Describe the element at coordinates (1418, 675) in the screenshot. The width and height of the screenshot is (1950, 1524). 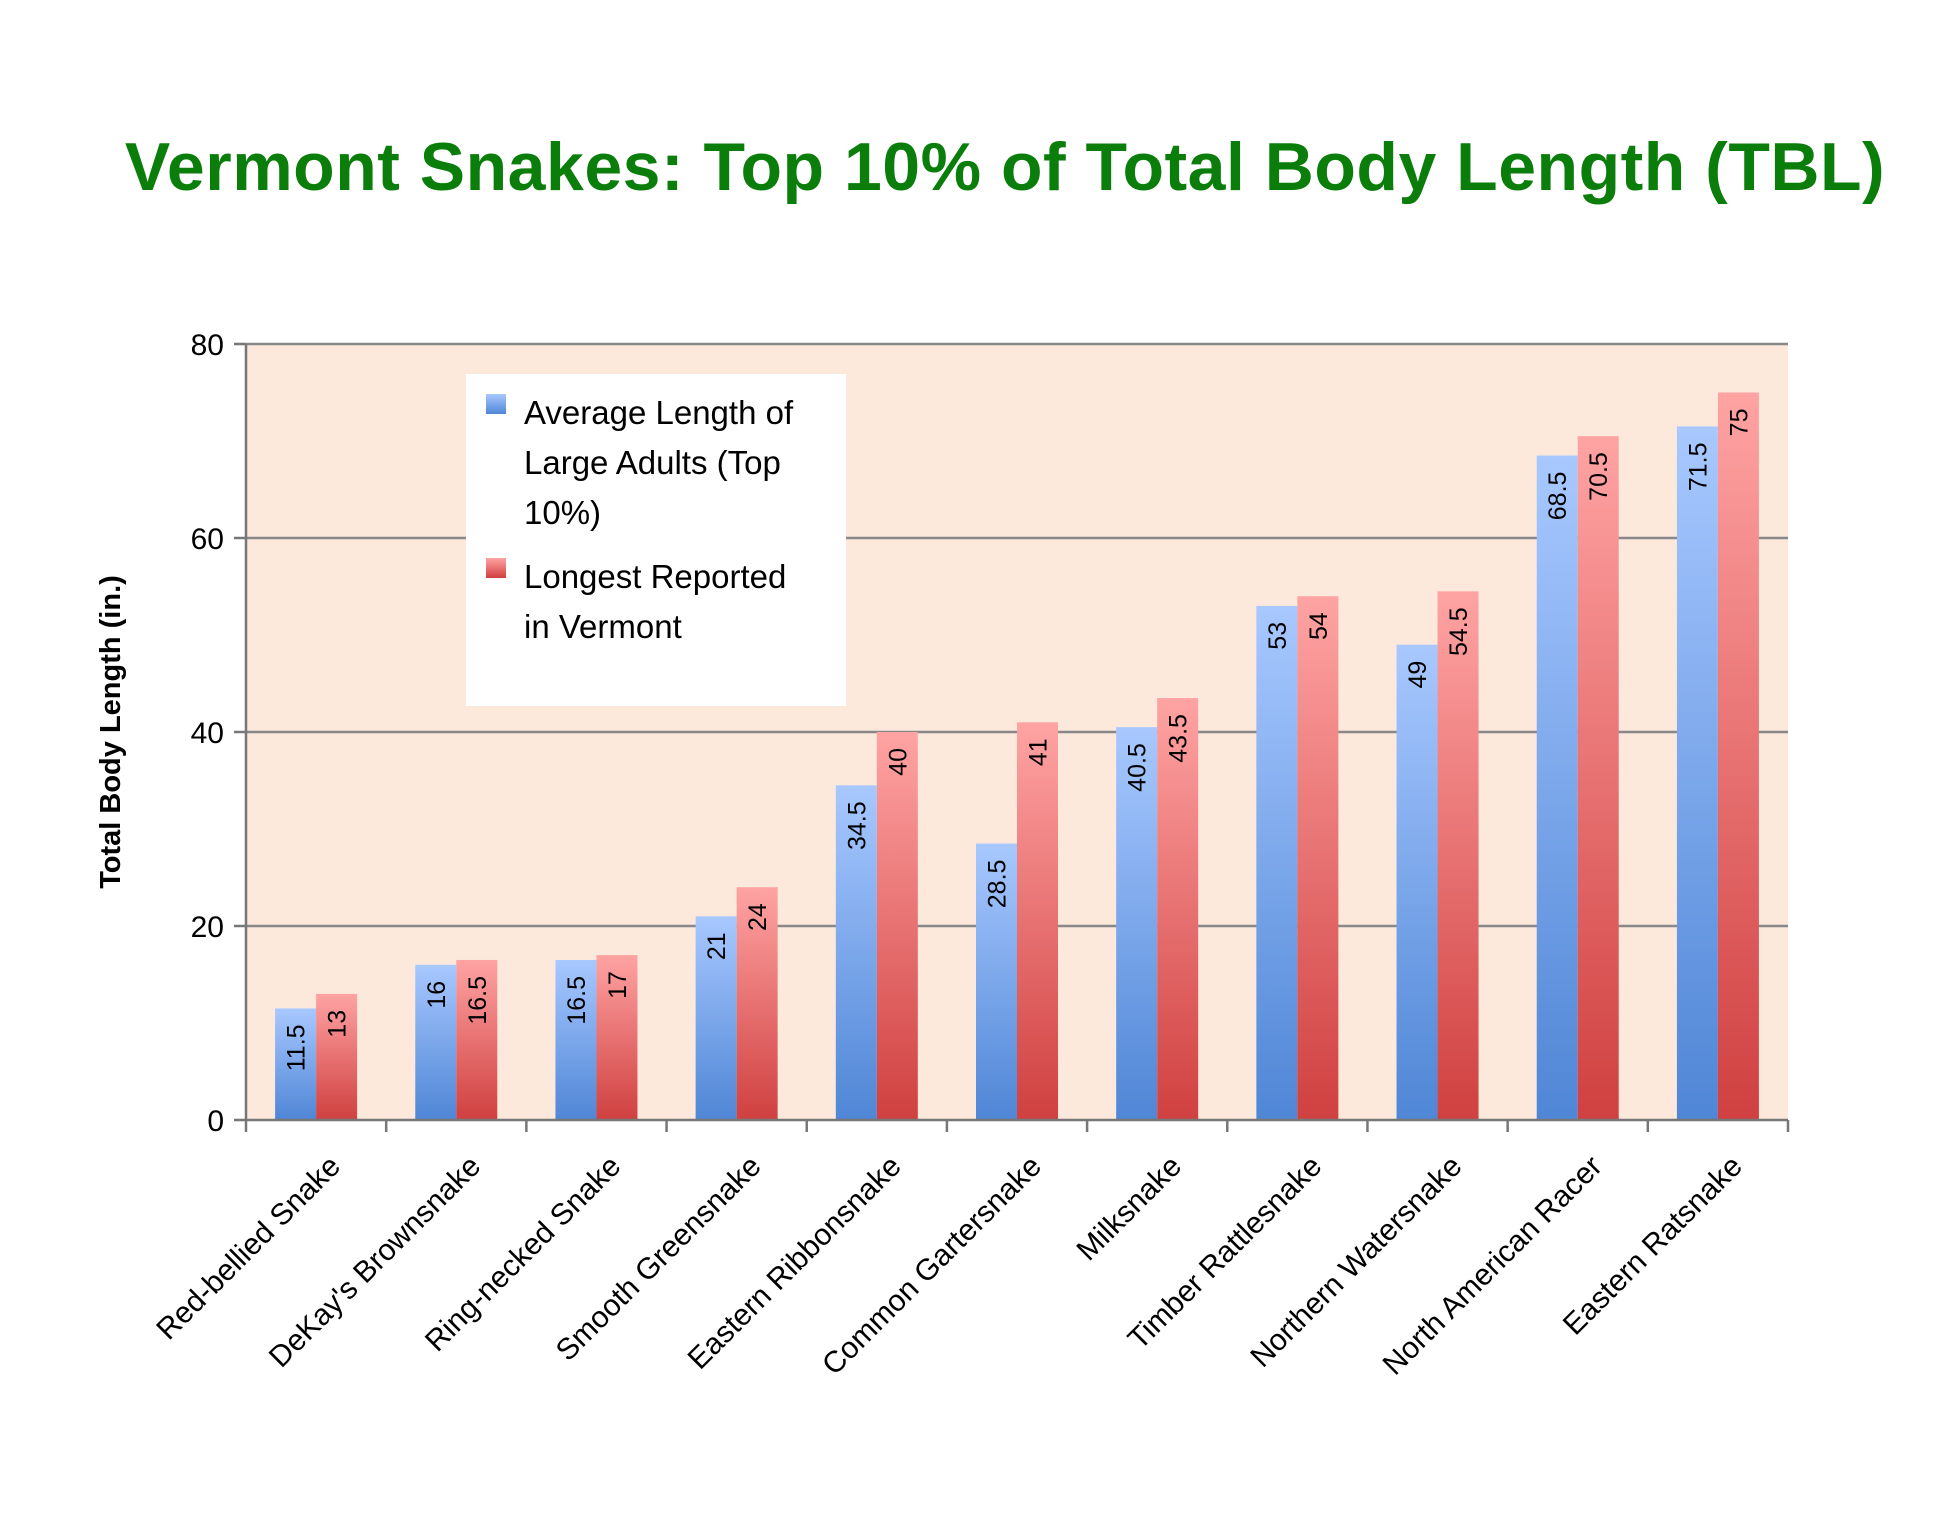
I see `data-label: 49` at that location.